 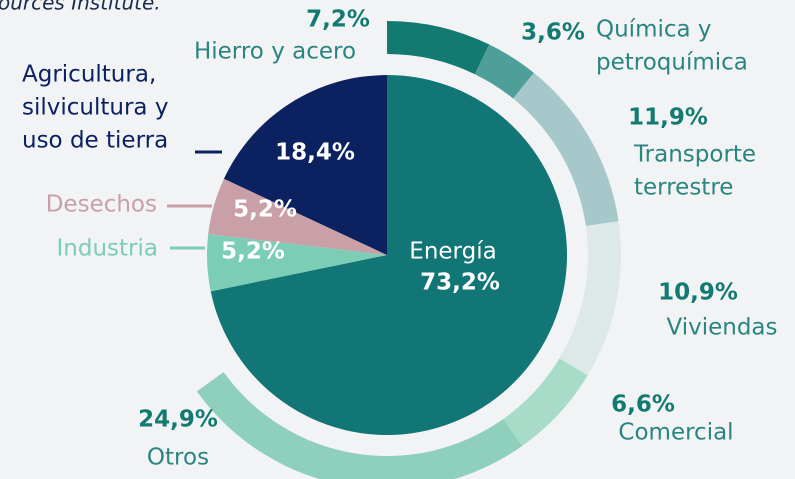 What do you see at coordinates (553, 33) in the screenshot?
I see `value-label: 3,6%` at bounding box center [553, 33].